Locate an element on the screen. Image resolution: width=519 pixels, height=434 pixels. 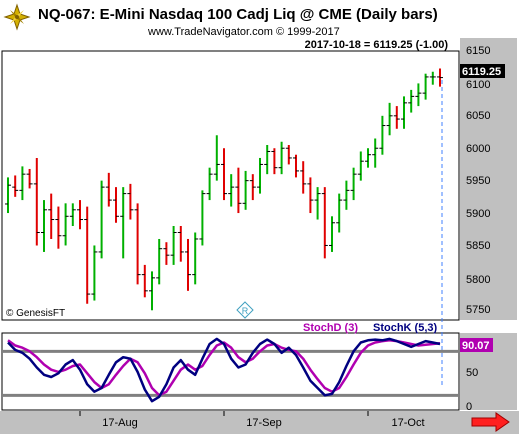
last-price-label-bg is located at coordinates (482, 71).